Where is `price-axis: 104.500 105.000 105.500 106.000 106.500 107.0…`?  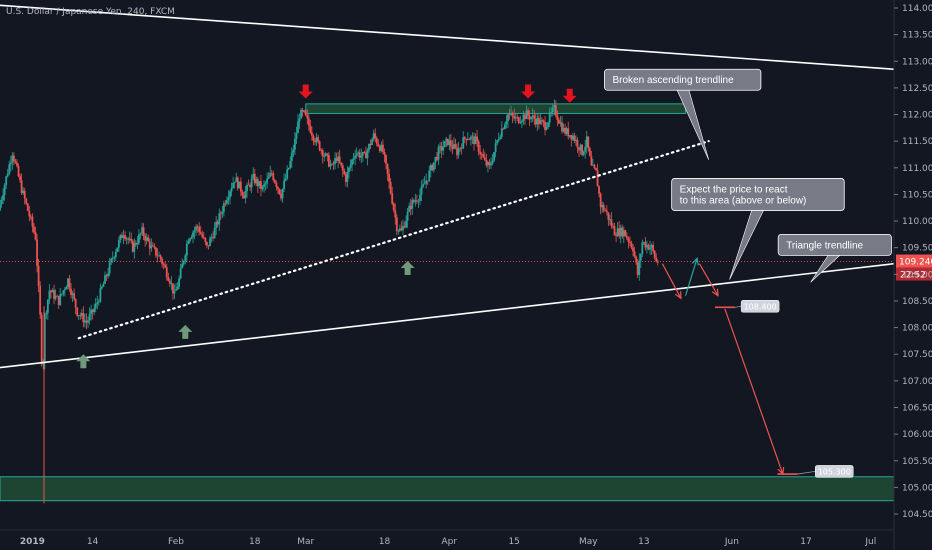 price-axis: 104.500 105.000 105.500 106.000 106.500 107.0… is located at coordinates (913, 262).